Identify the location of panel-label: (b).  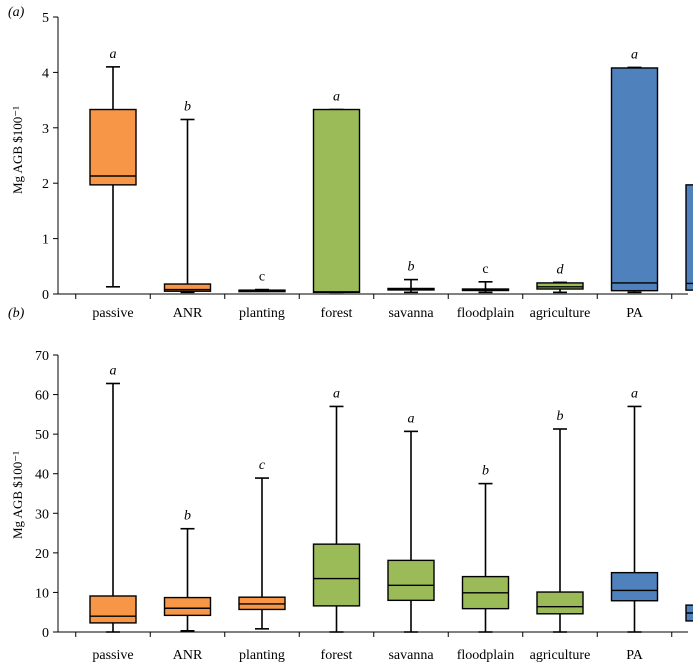
(16, 313).